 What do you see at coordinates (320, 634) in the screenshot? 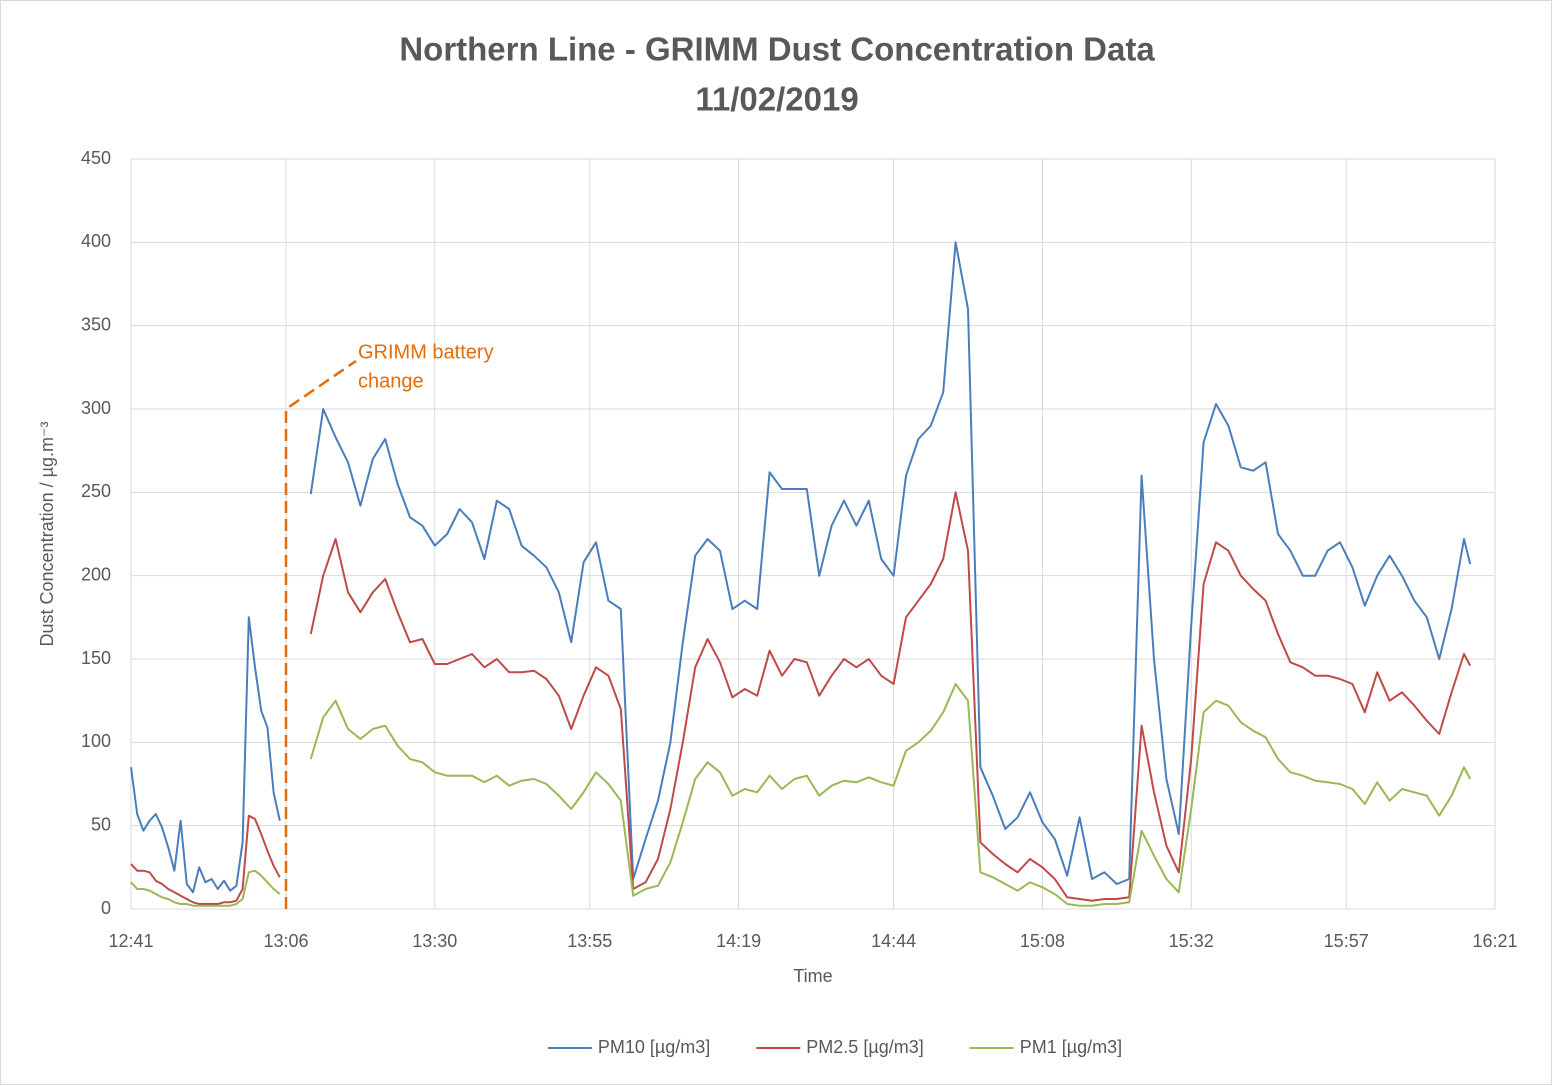
I see `annotation-leader` at bounding box center [320, 634].